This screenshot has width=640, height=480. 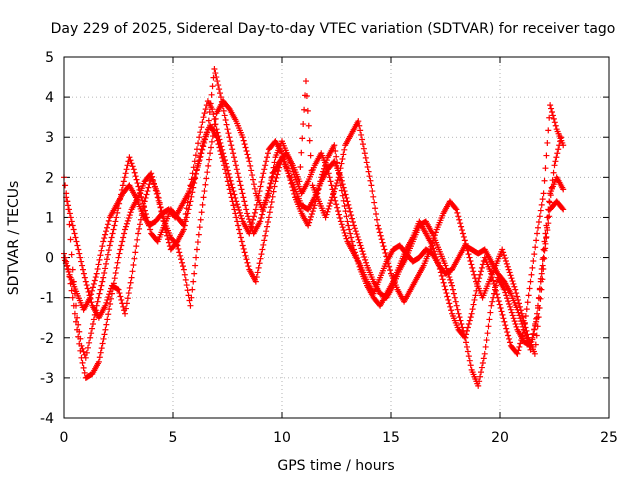 What do you see at coordinates (14, 238) in the screenshot?
I see `y-axis-label: SDTVAR / TECUs` at bounding box center [14, 238].